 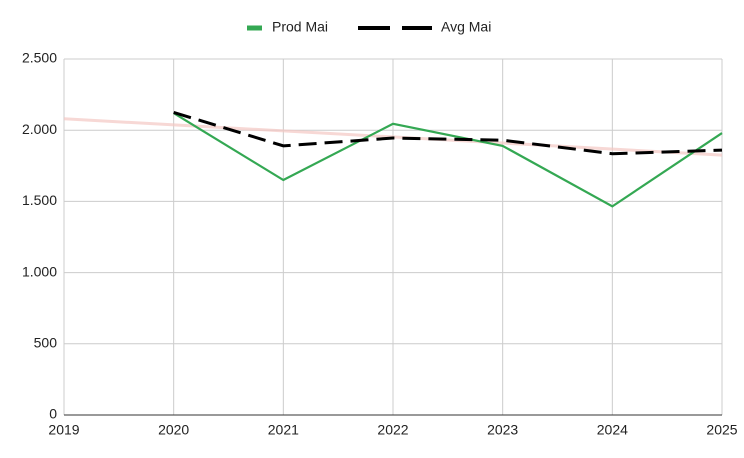 What do you see at coordinates (283, 430) in the screenshot?
I see `x-tick-label: 2021` at bounding box center [283, 430].